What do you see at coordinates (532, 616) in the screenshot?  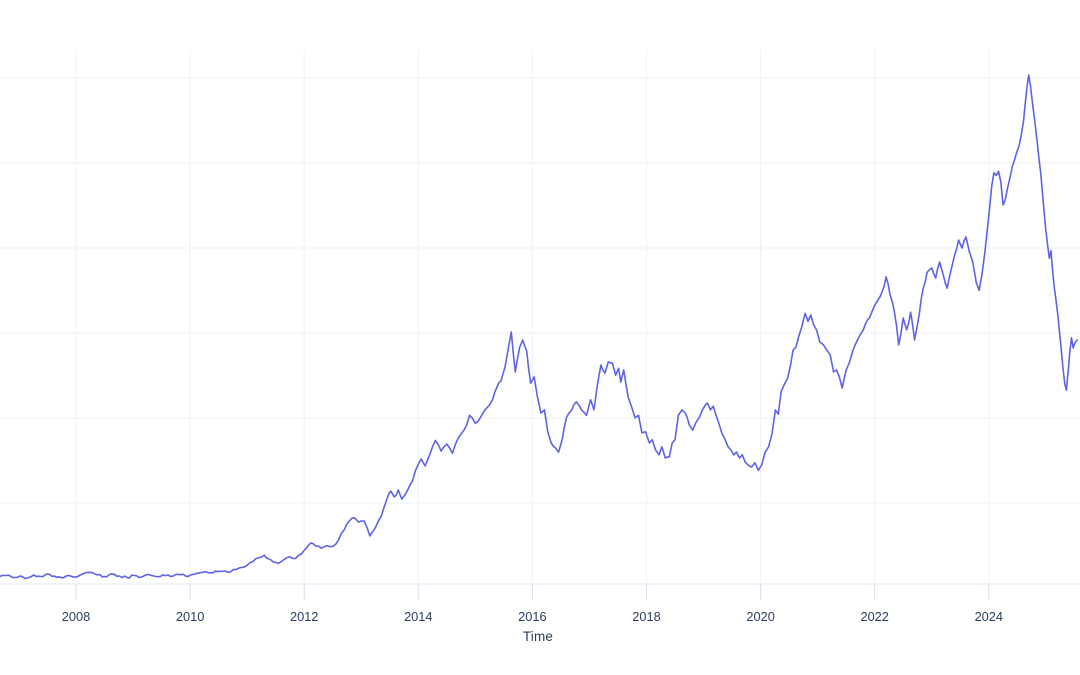 I see `x-tick-label: 2016` at bounding box center [532, 616].